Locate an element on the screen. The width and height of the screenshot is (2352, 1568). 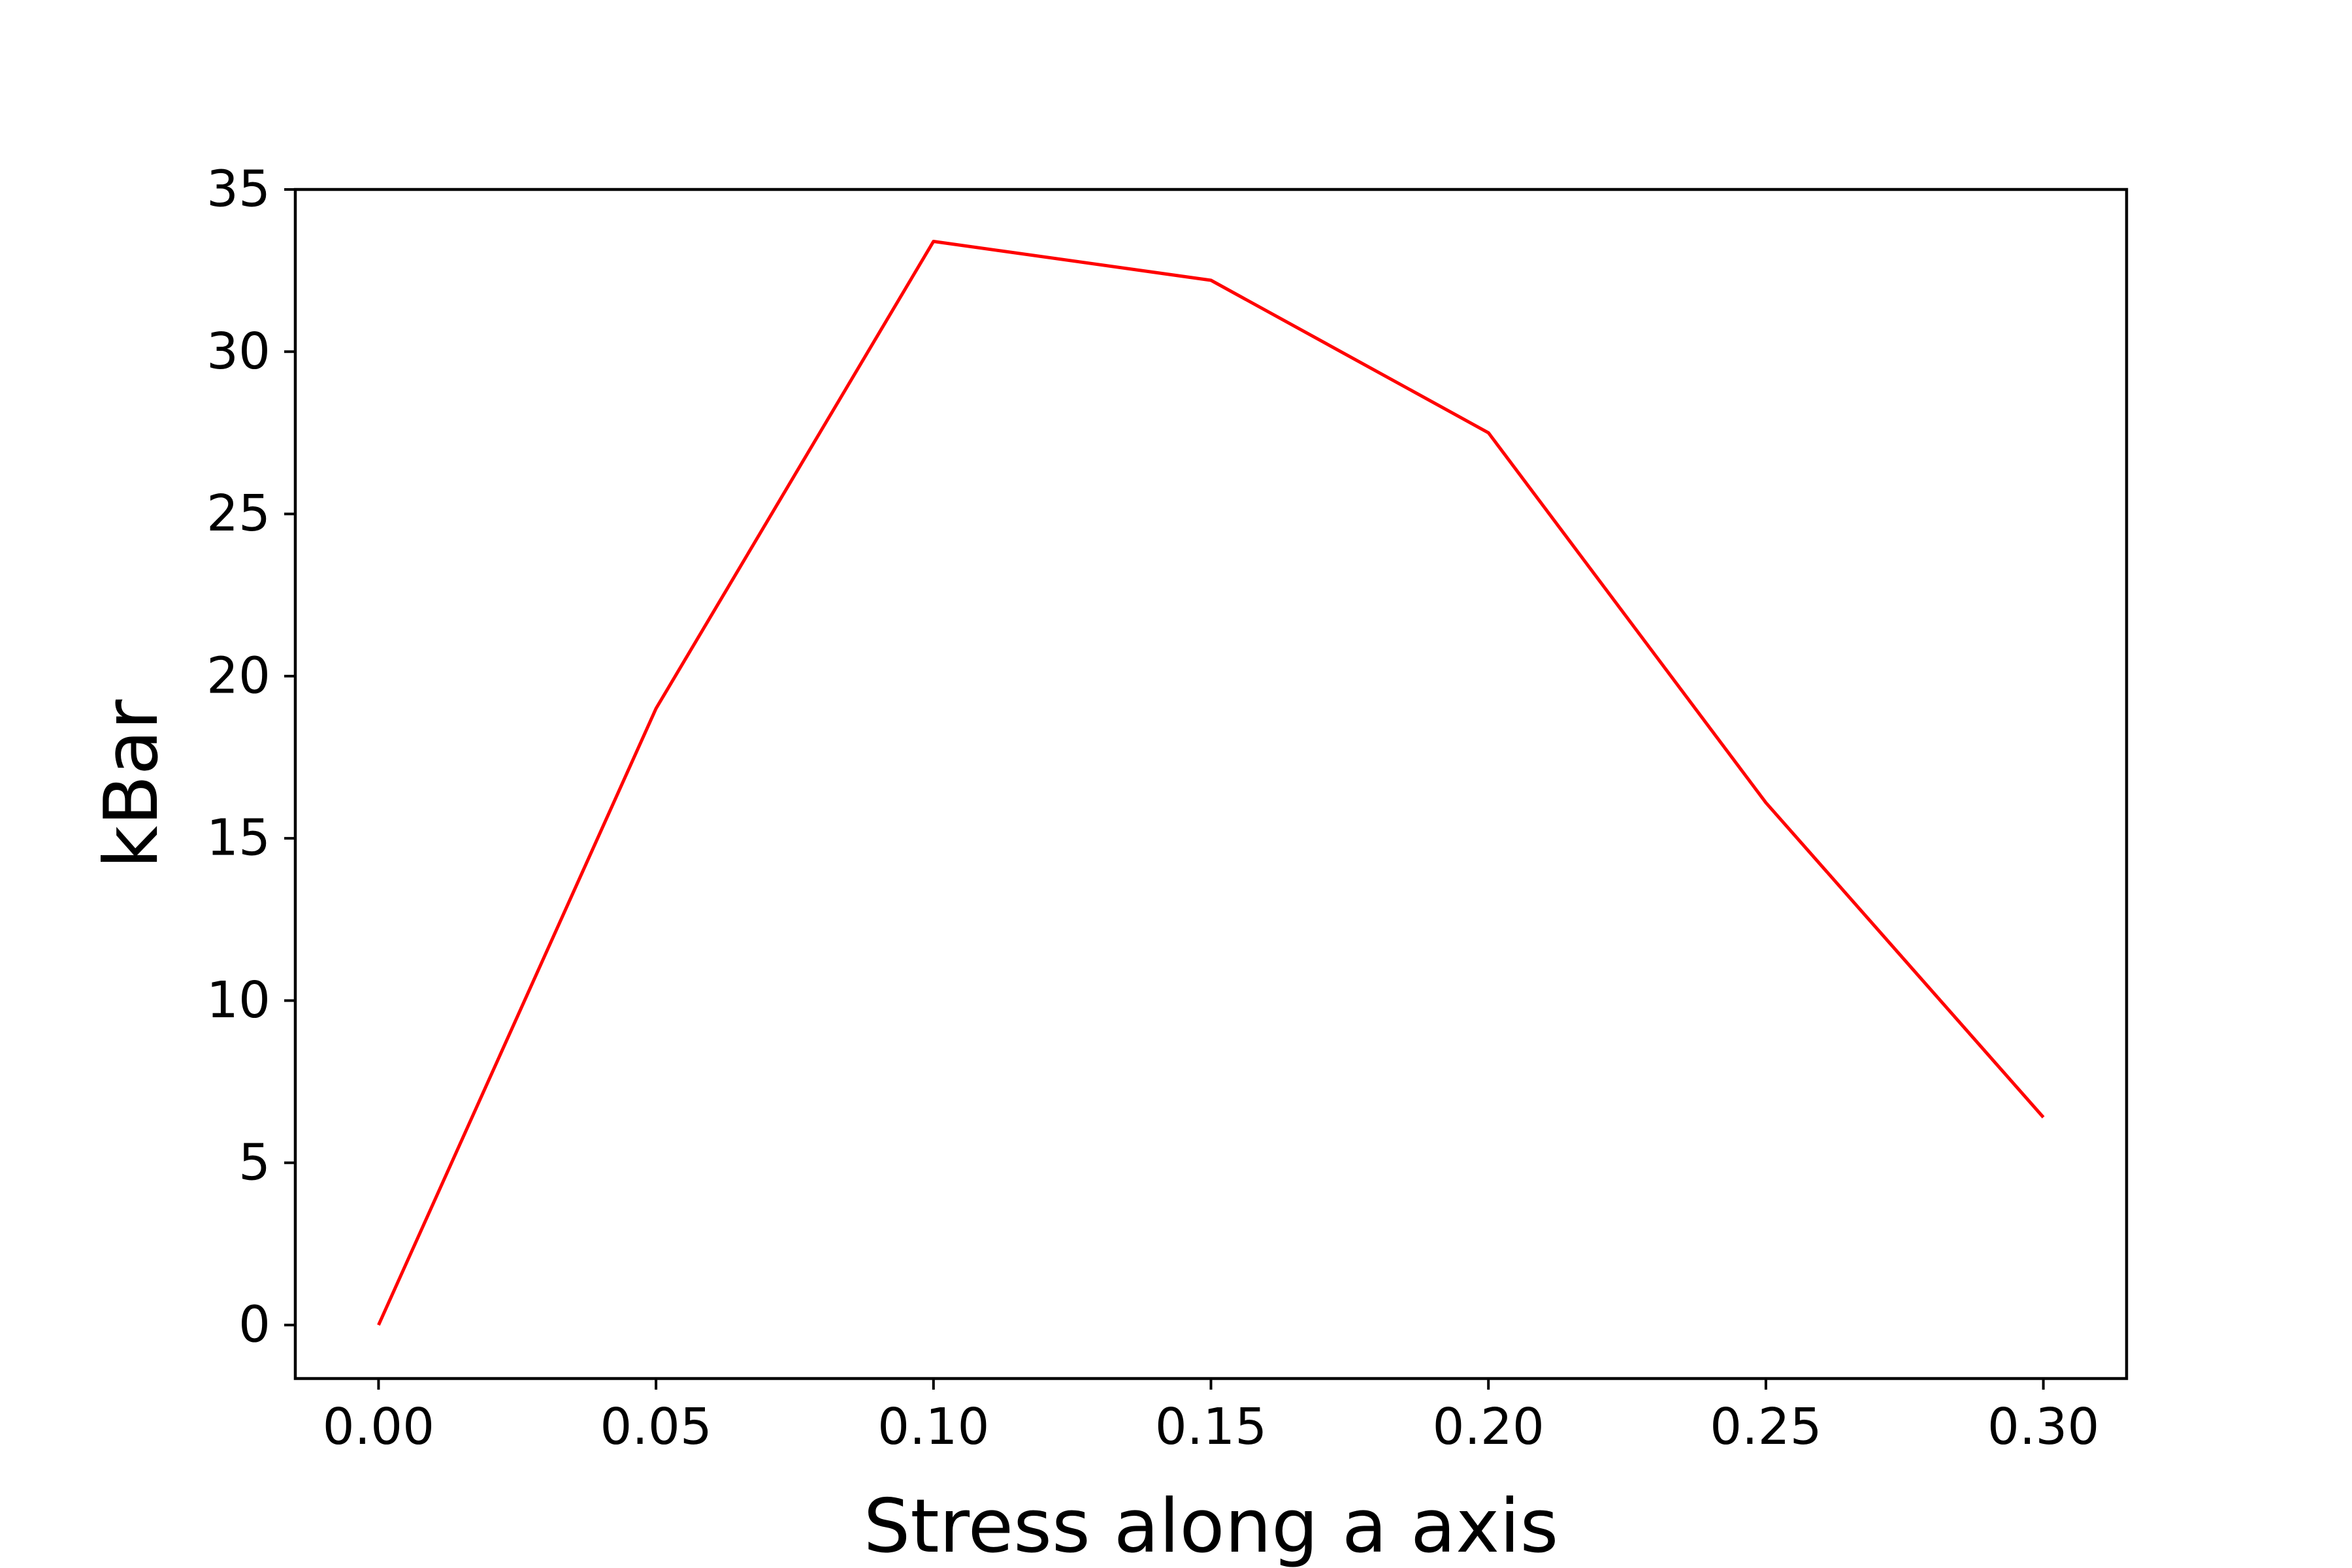
x-tick-label: 0.00 is located at coordinates (378, 1427).